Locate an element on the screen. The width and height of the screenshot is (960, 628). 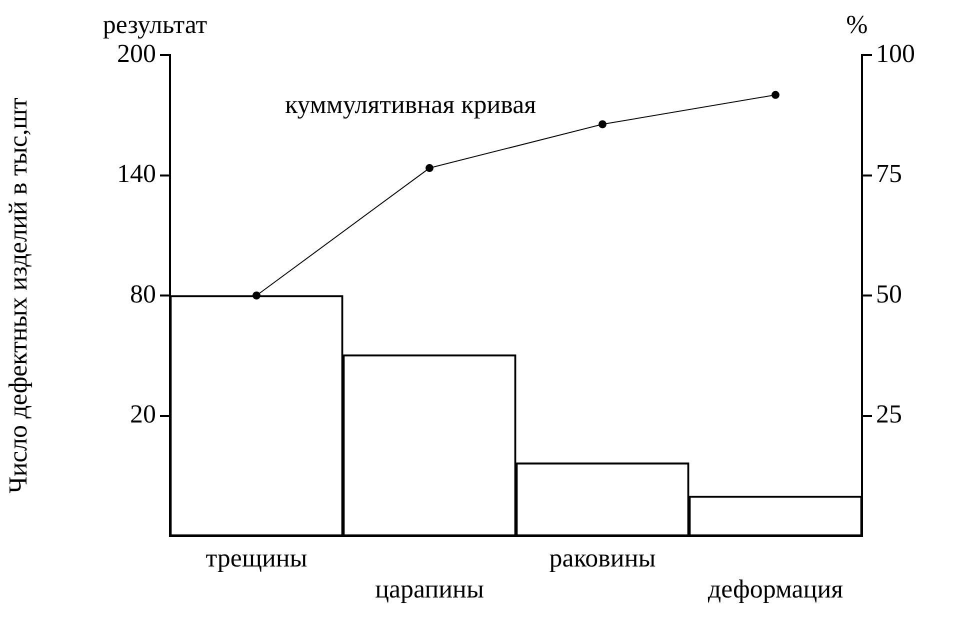
x-tick-label: раковины is located at coordinates (602, 557).